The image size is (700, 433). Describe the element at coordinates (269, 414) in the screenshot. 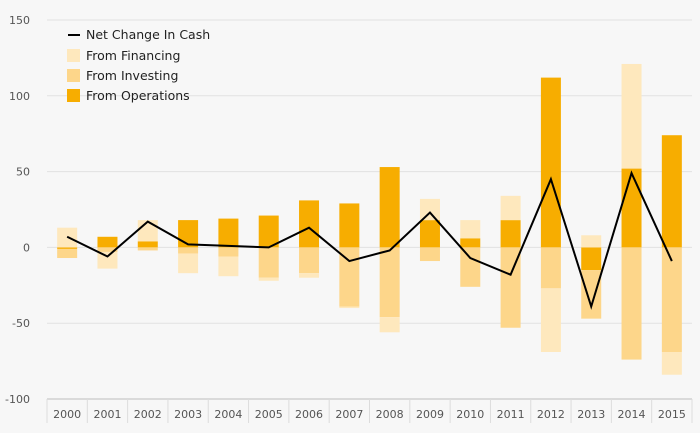

I see `x-tick-label: 2005` at that location.